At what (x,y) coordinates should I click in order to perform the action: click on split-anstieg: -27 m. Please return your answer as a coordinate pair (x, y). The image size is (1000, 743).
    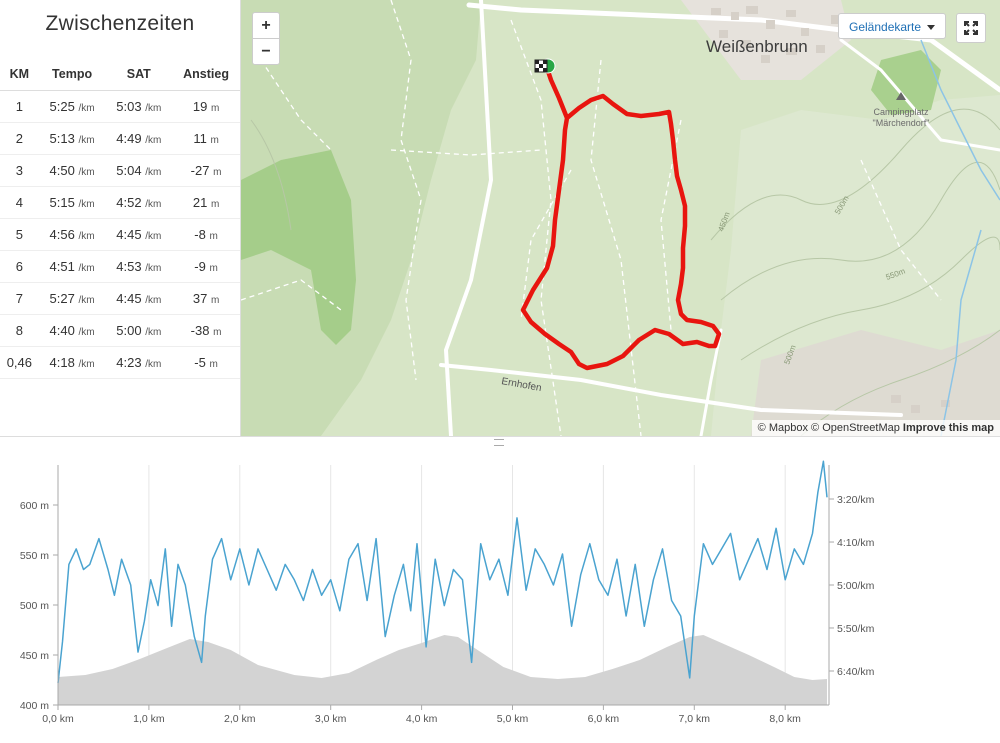
    Looking at the image, I should click on (206, 170).